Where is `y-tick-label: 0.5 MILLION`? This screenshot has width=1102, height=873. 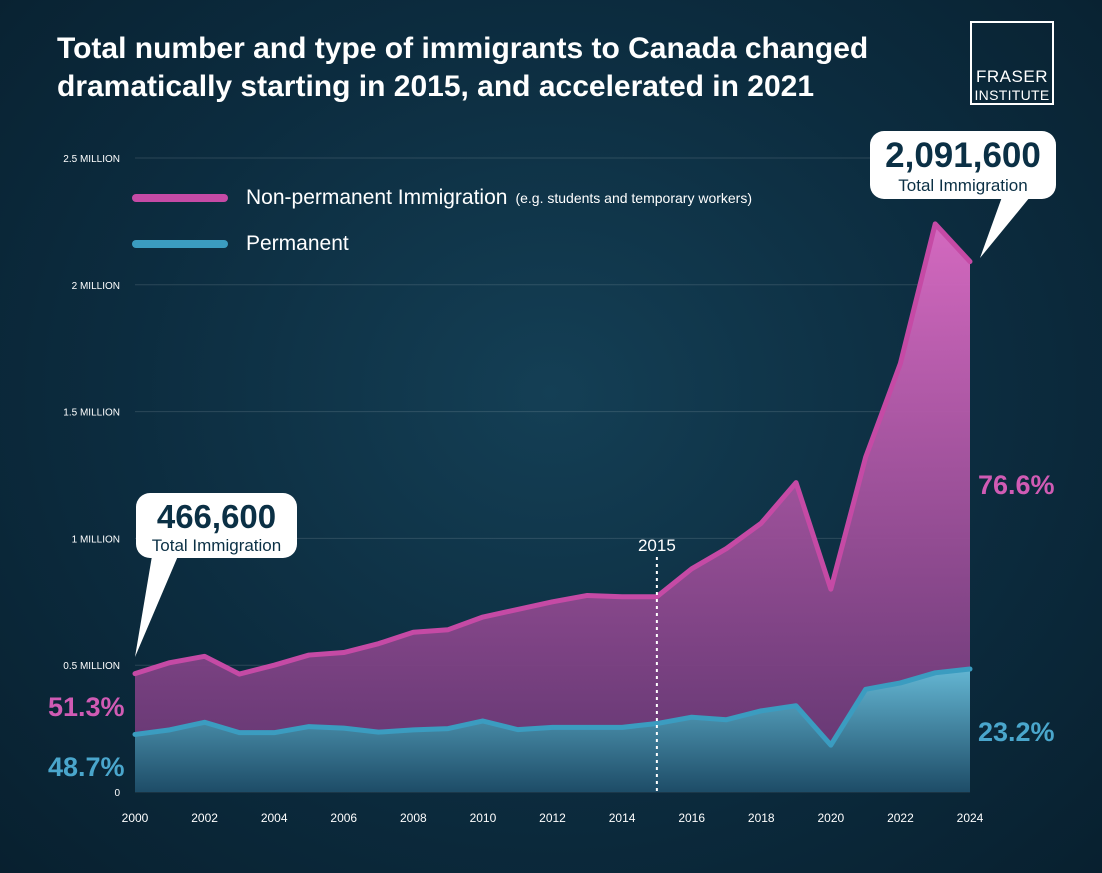 y-tick-label: 0.5 MILLION is located at coordinates (91, 666).